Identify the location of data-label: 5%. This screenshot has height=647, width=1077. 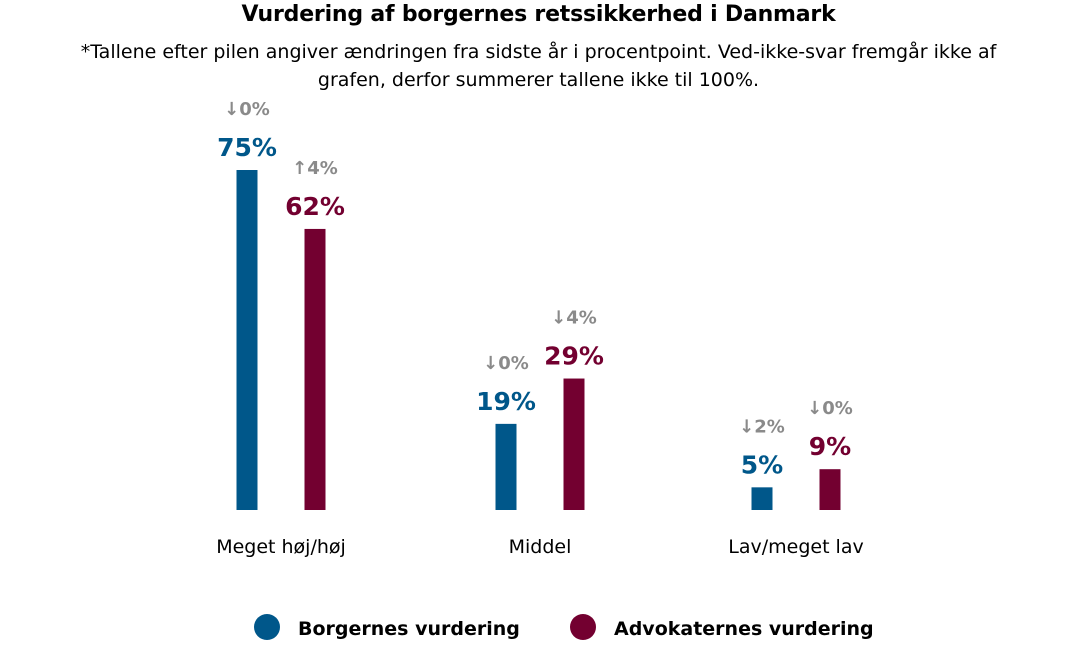
(762, 464).